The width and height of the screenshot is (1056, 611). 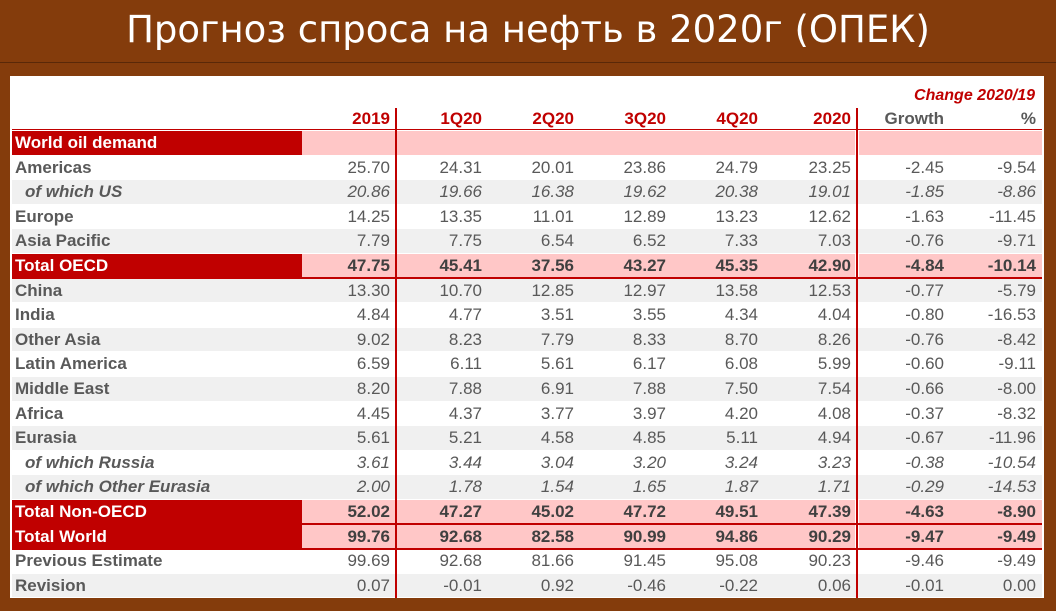 I want to click on cell: 1.54, so click(x=557, y=487).